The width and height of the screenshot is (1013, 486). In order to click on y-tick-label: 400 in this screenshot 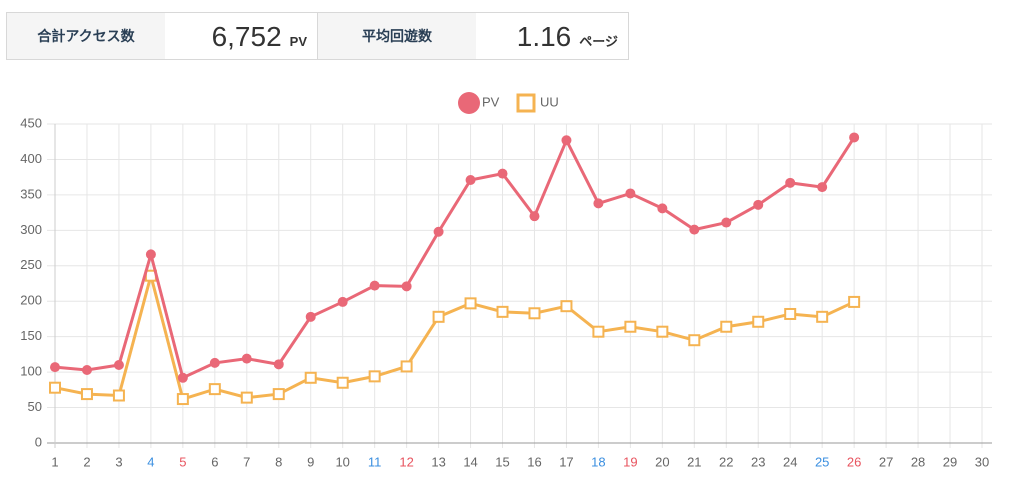, I will do `click(31, 158)`.